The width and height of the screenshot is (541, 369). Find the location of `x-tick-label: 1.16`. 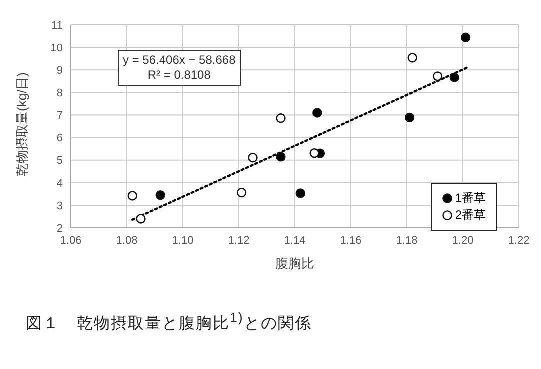

x-tick-label: 1.16 is located at coordinates (351, 240).